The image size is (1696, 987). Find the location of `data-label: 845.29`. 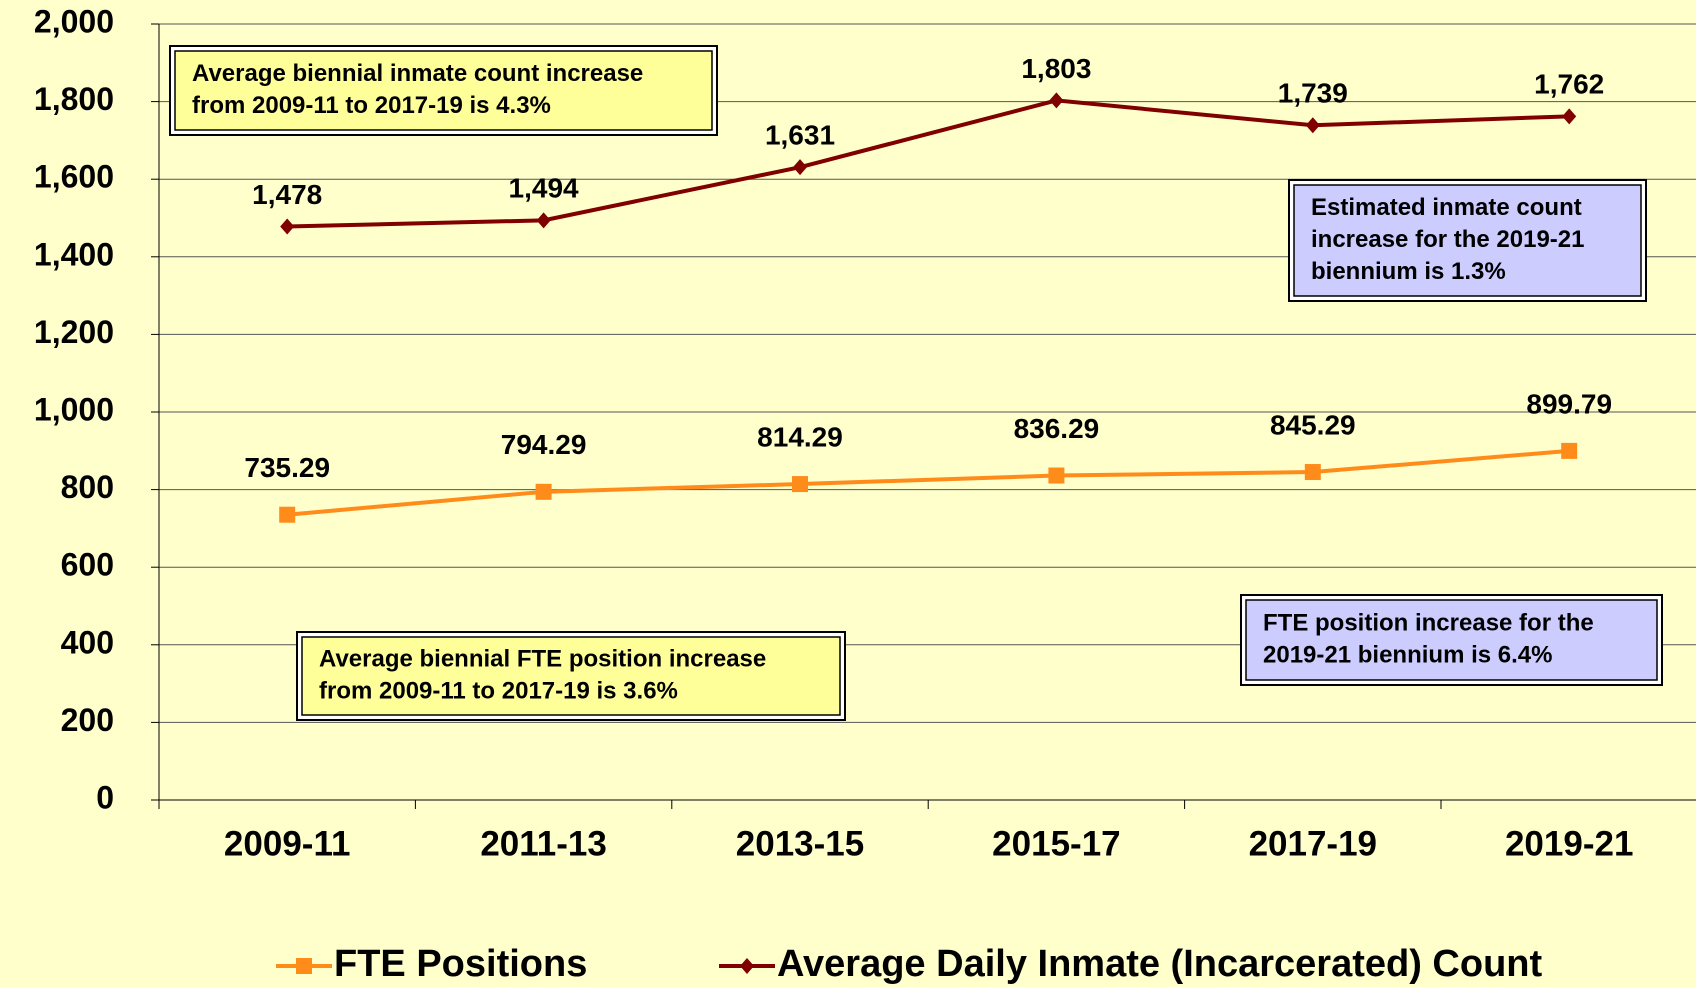

data-label: 845.29 is located at coordinates (1313, 424).